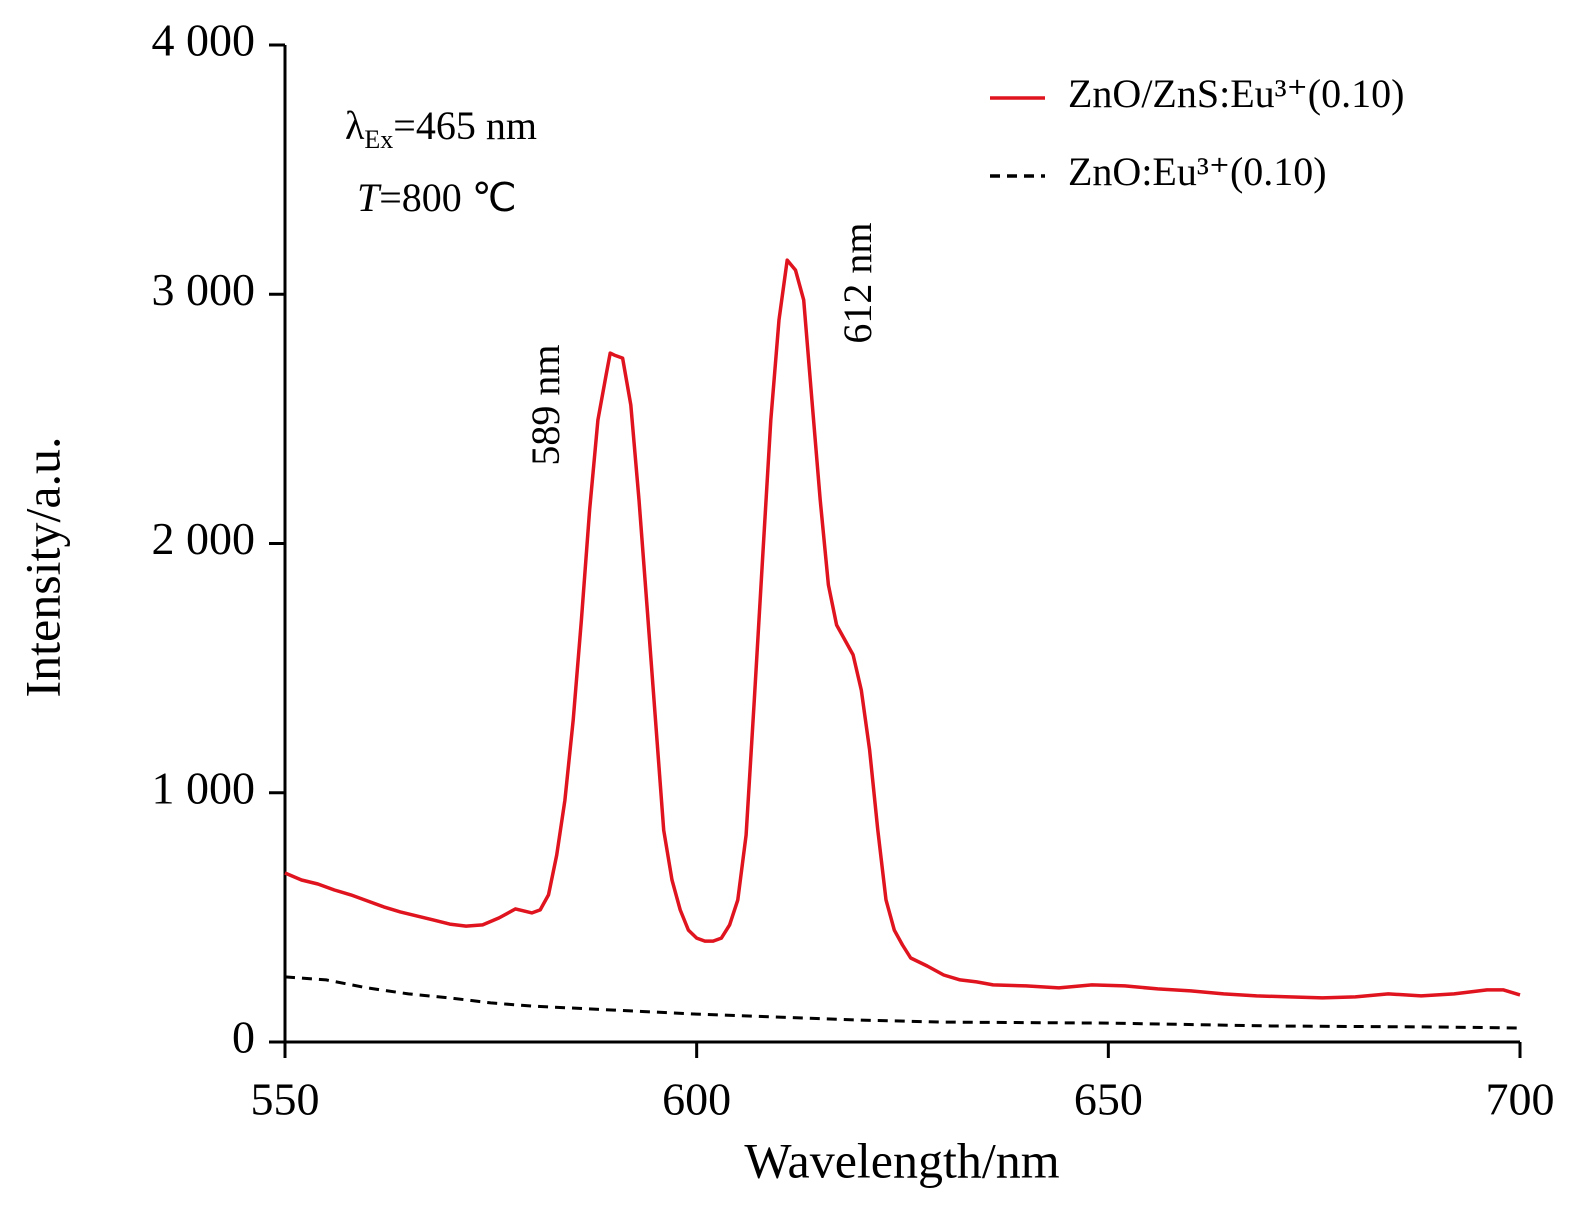 The height and width of the screenshot is (1225, 1594). Describe the element at coordinates (857, 282) in the screenshot. I see `peak-label: 612 nm` at that location.